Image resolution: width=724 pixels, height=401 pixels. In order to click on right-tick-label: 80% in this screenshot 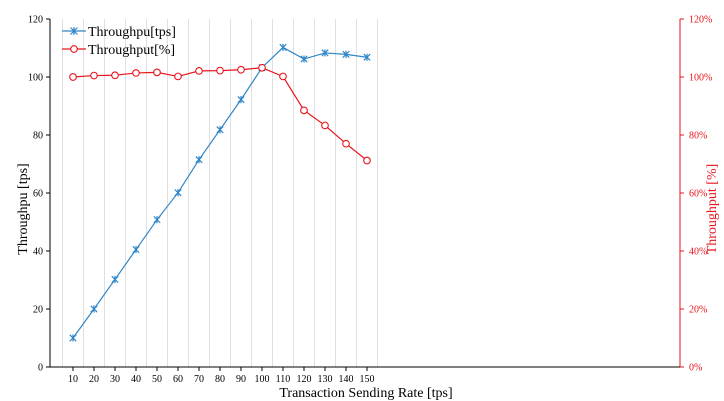, I will do `click(698, 136)`.